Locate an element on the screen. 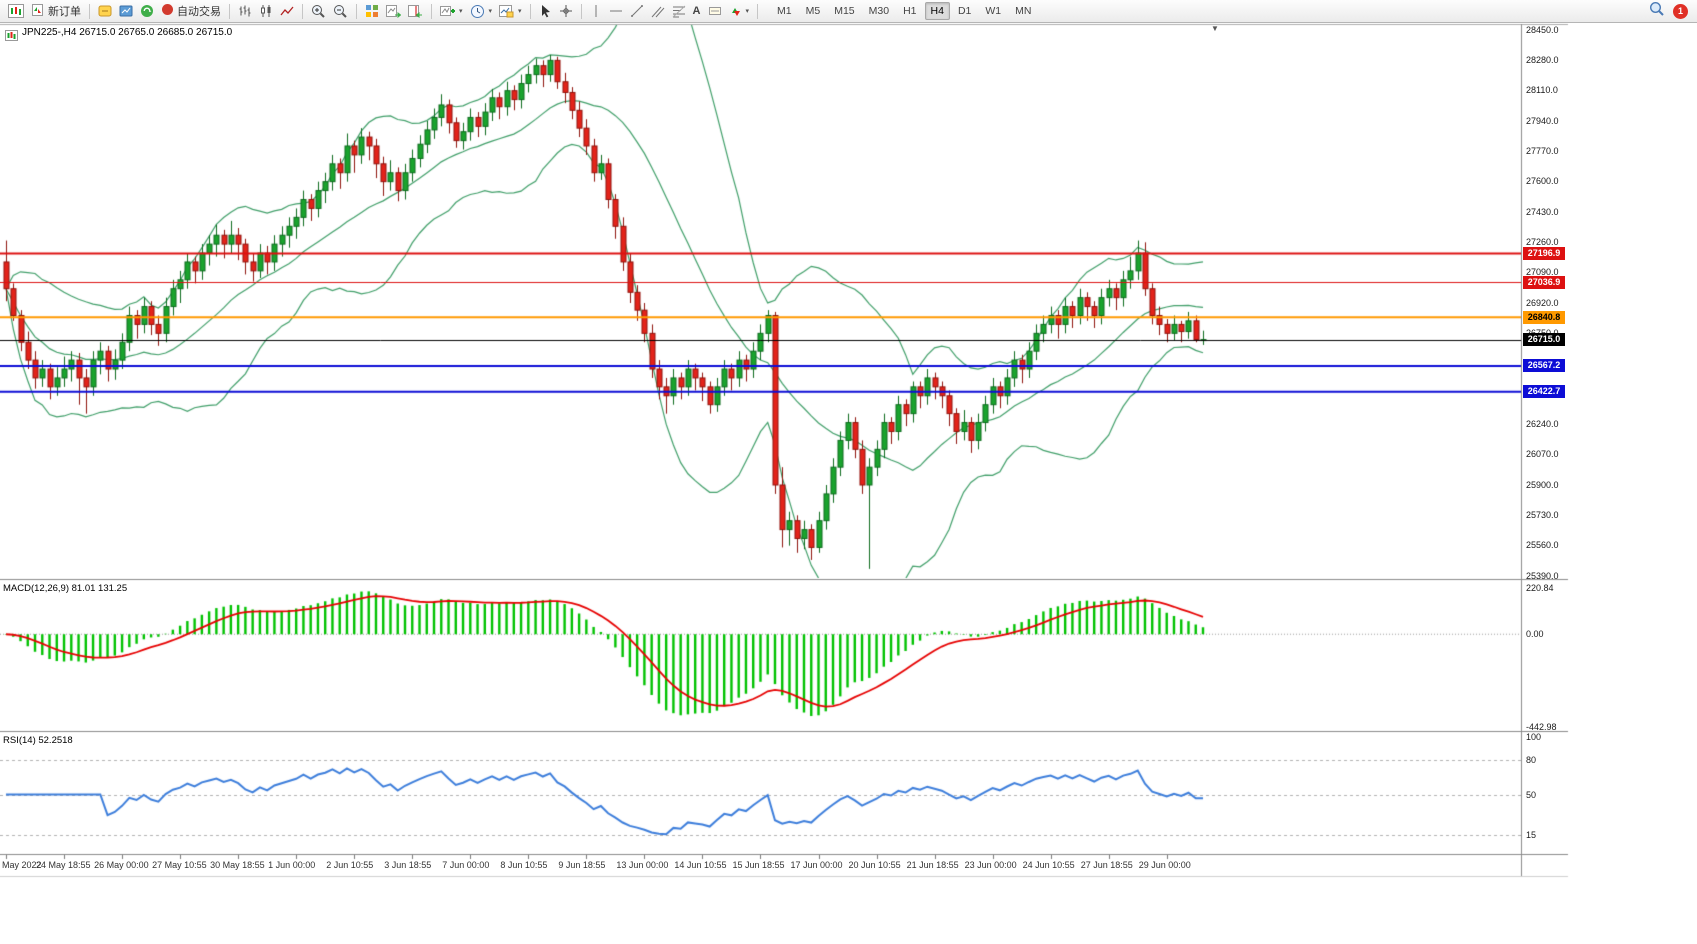 The width and height of the screenshot is (1697, 944). time-axis-label: 9 Jun 18:55 is located at coordinates (582, 865).